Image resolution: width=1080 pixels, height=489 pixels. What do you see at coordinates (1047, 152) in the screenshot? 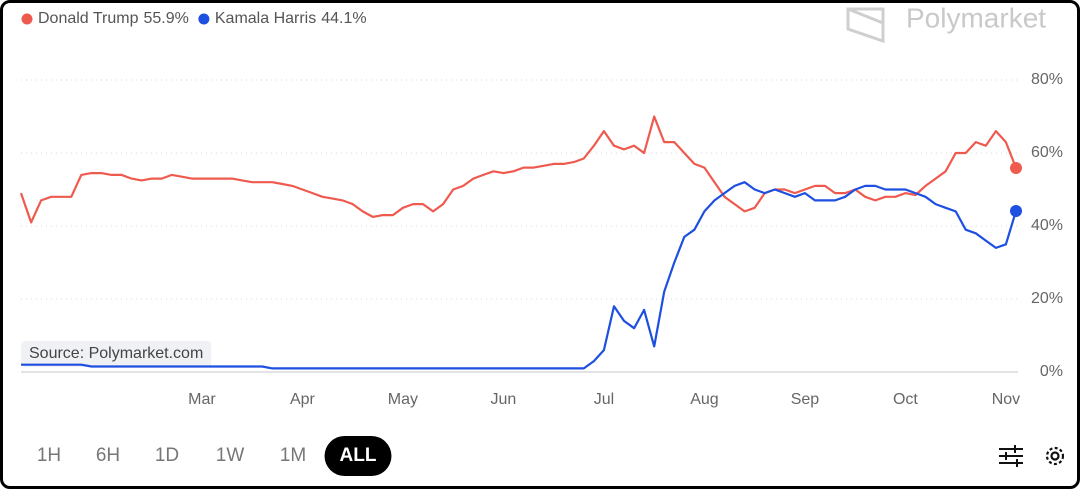
I see `y-tick-label: 60%` at bounding box center [1047, 152].